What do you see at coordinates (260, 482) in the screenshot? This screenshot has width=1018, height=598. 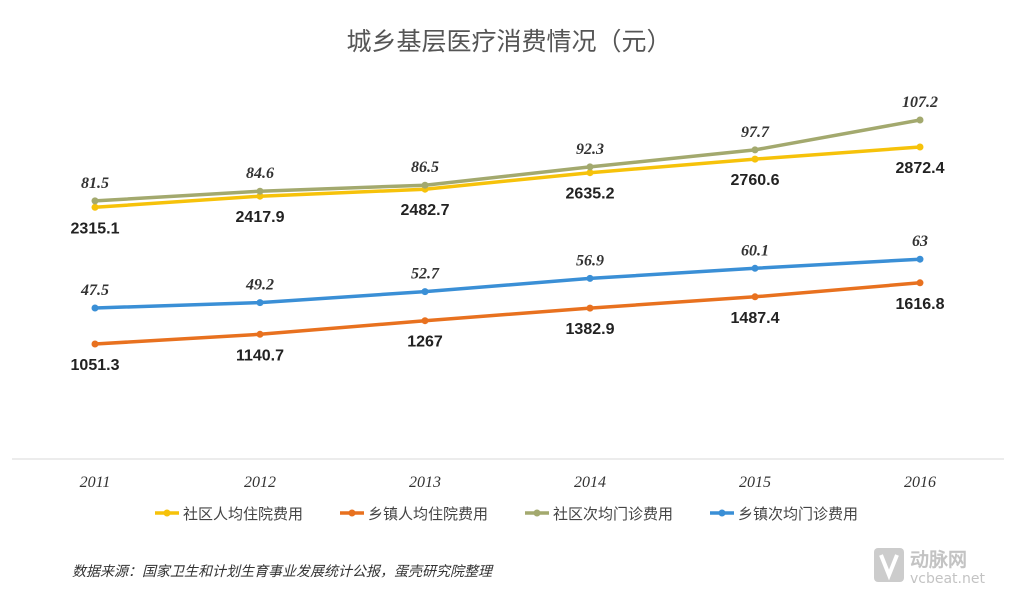 I see `x-tick-label: 2012` at bounding box center [260, 482].